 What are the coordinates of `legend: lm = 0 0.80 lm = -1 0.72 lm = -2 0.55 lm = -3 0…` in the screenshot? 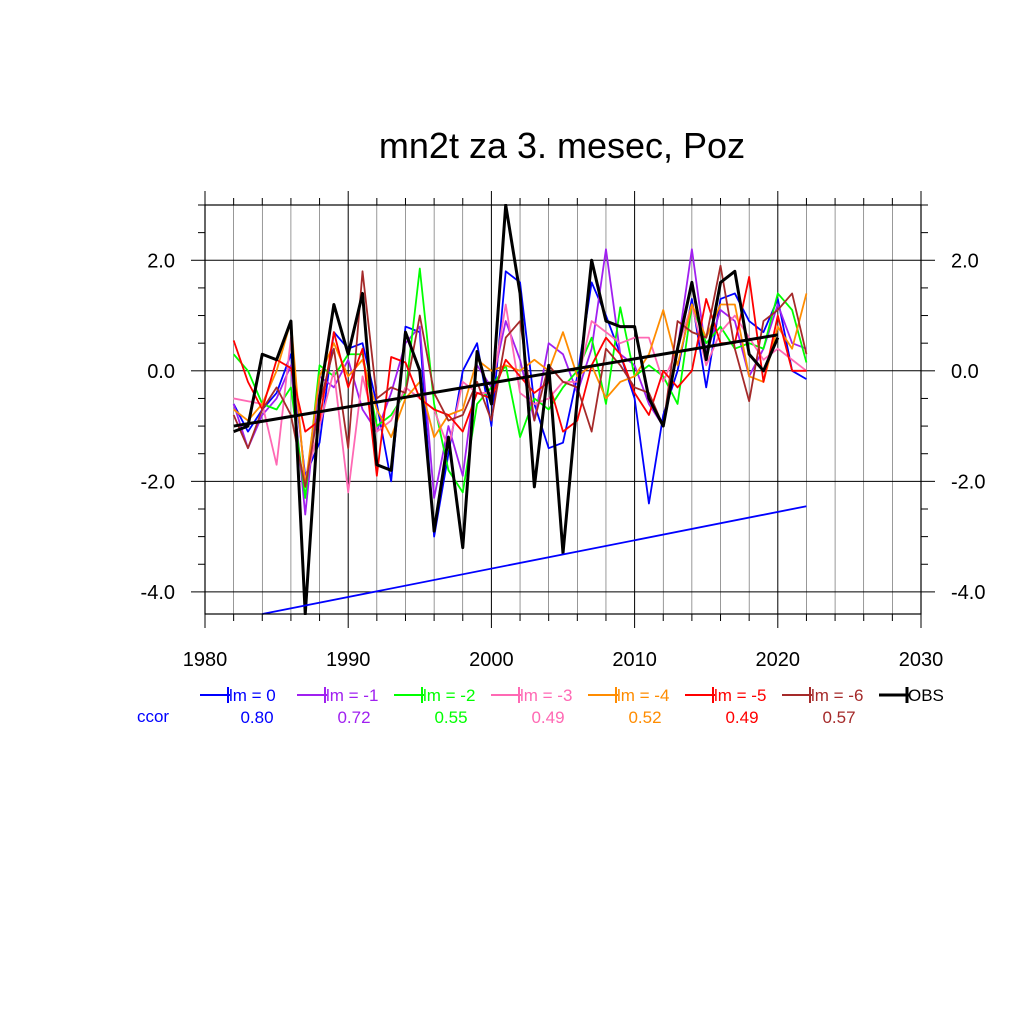 It's located at (540, 706).